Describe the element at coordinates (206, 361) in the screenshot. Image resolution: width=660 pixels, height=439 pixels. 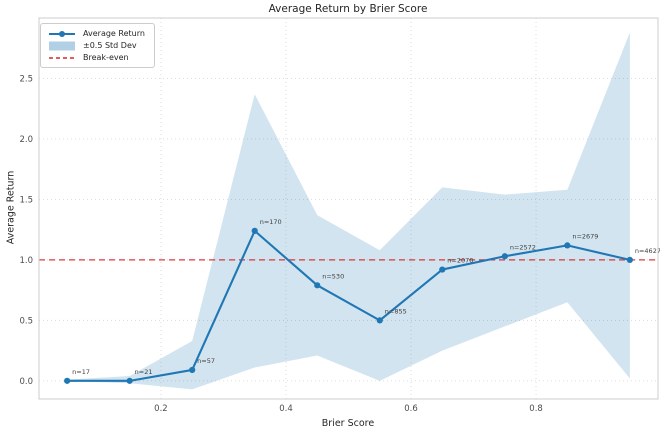
I see `point-annotation: n=57` at that location.